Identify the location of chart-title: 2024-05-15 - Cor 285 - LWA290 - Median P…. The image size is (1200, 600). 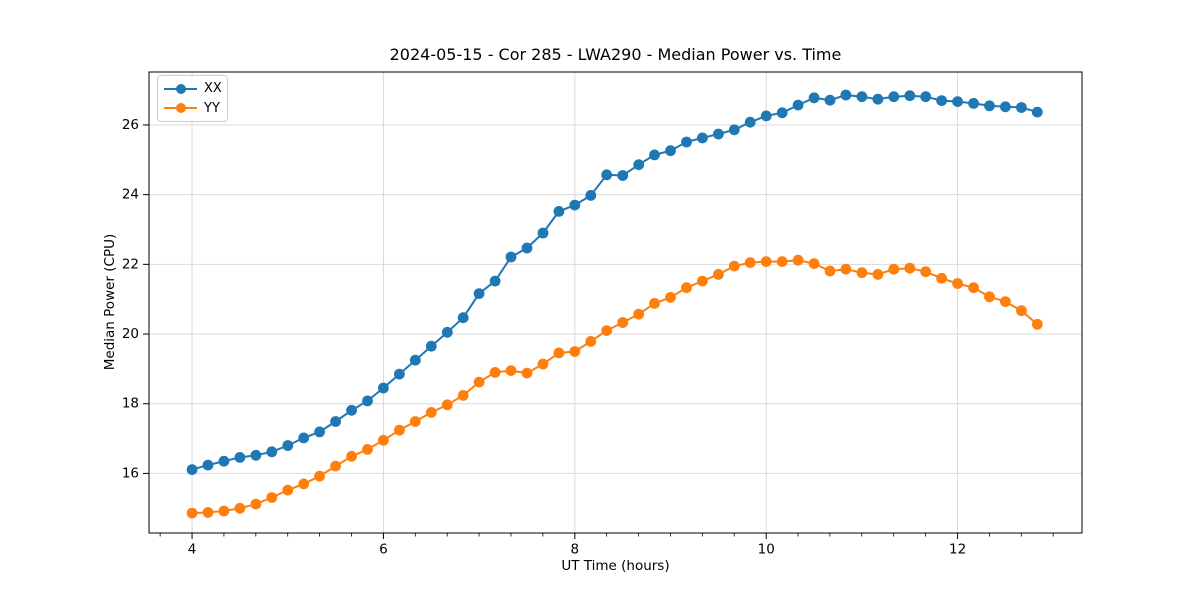
(615, 54).